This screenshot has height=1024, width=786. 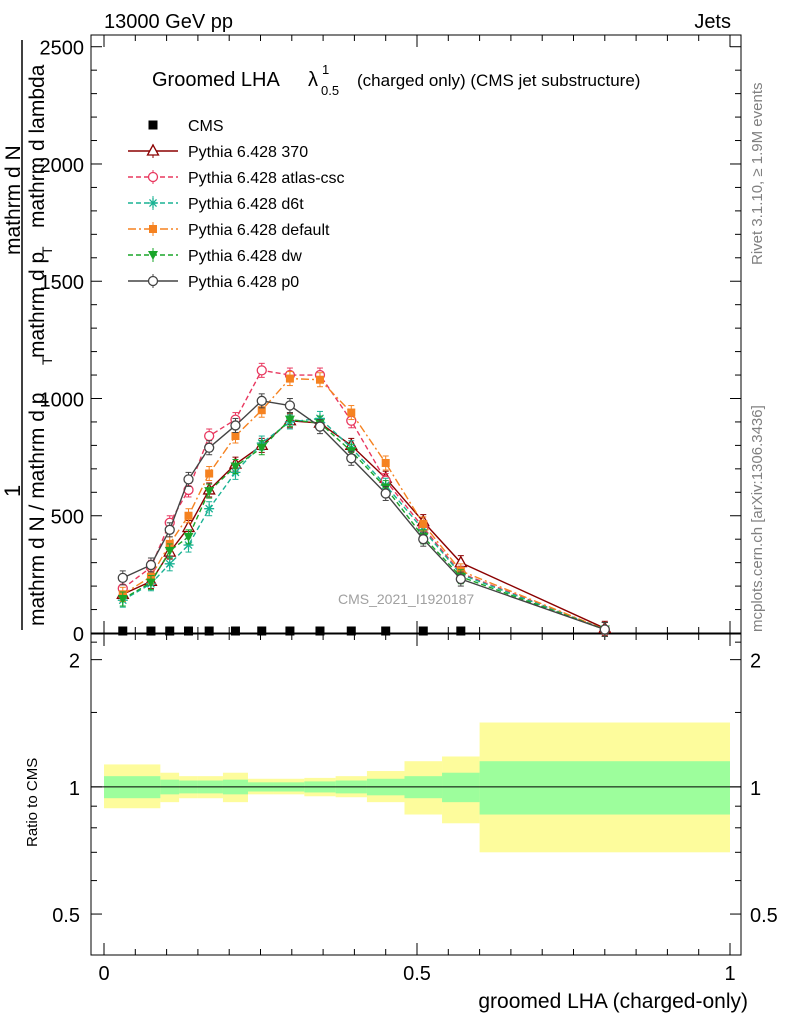 What do you see at coordinates (67, 518) in the screenshot?
I see `y-tick-label: 500` at bounding box center [67, 518].